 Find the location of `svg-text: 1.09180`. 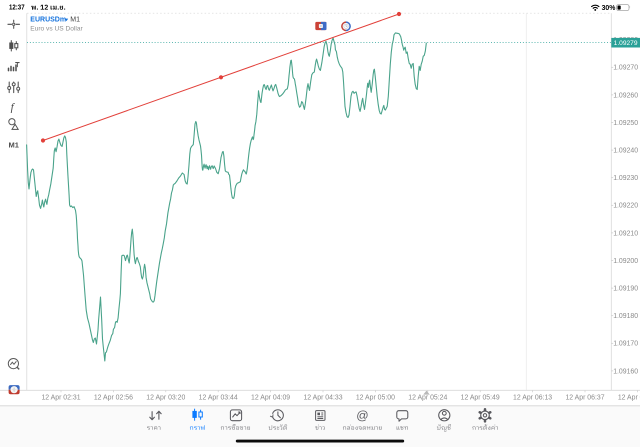

svg-text: 1.09180 is located at coordinates (625, 316).